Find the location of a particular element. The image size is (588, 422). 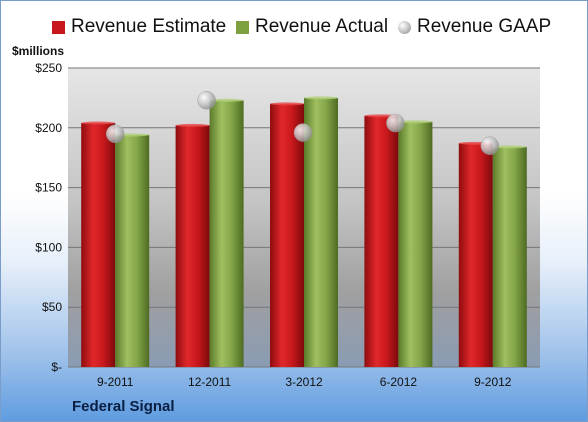

y-tick-label: $150 is located at coordinates (48, 188).